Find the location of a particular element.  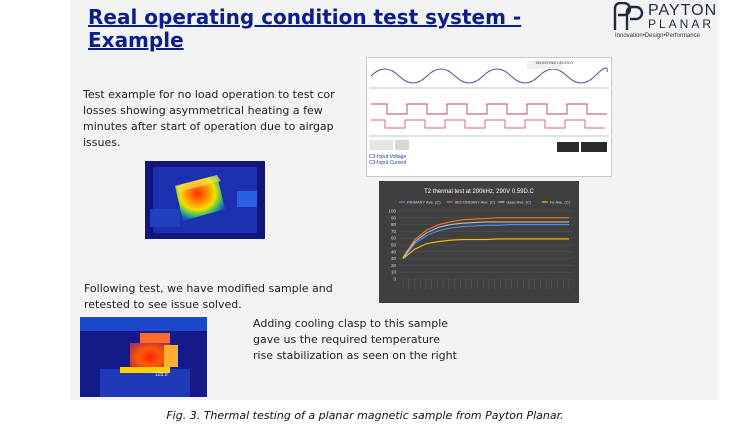

chart-legend-label: clasp Ave. (C) is located at coordinates (518, 202).